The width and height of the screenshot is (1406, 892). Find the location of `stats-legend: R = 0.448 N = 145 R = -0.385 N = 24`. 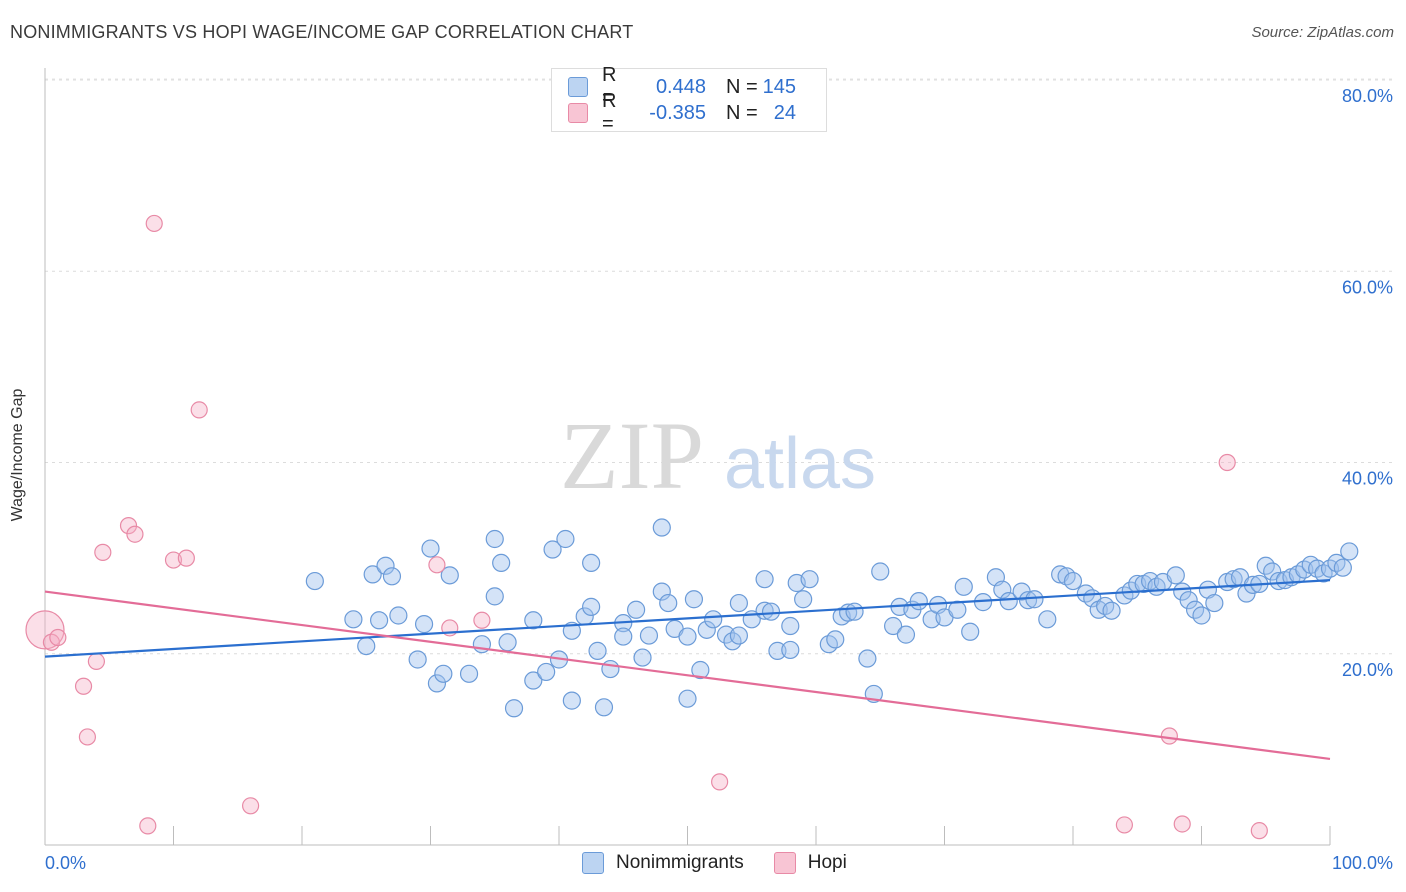

stats-legend: R = 0.448 N = 145 R = -0.385 N = 24 is located at coordinates (689, 99).